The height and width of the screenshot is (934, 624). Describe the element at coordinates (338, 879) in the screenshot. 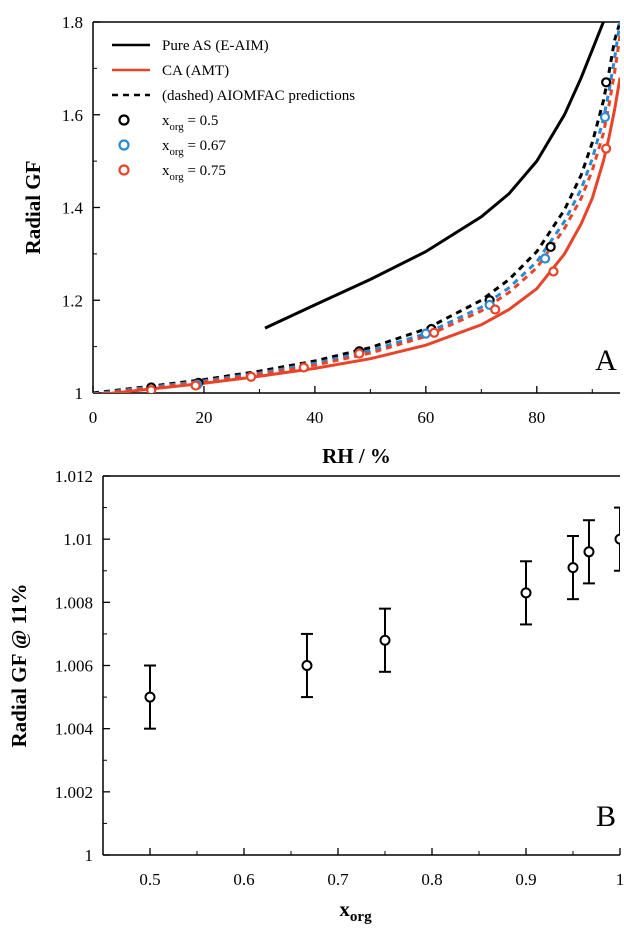

I see `panel-b-x-tick-label: 0.7` at that location.